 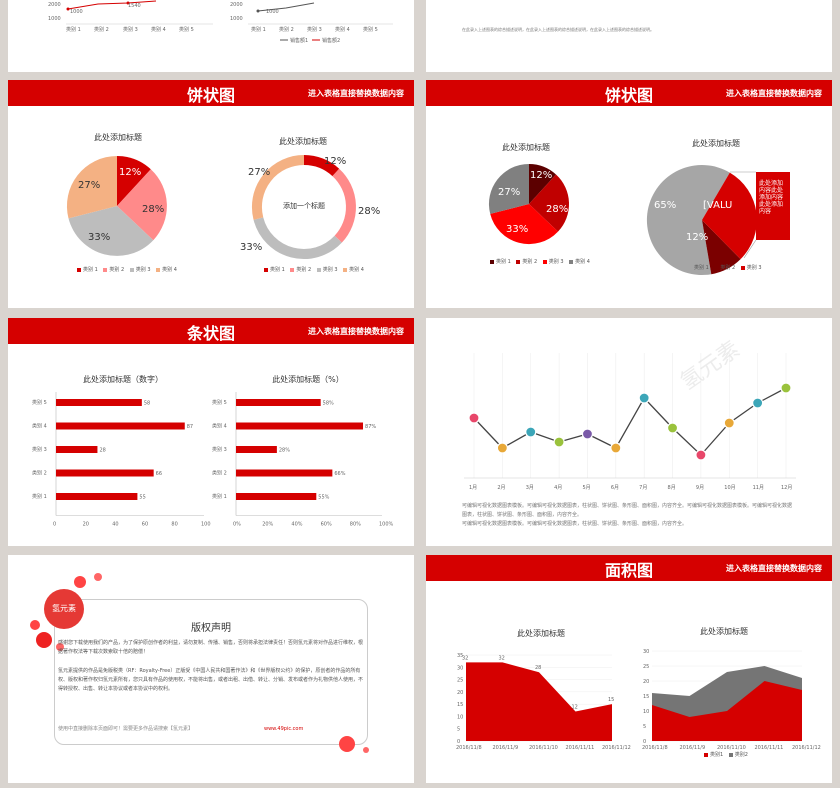 I want to click on svg-text: 27%, so click(x=509, y=192).